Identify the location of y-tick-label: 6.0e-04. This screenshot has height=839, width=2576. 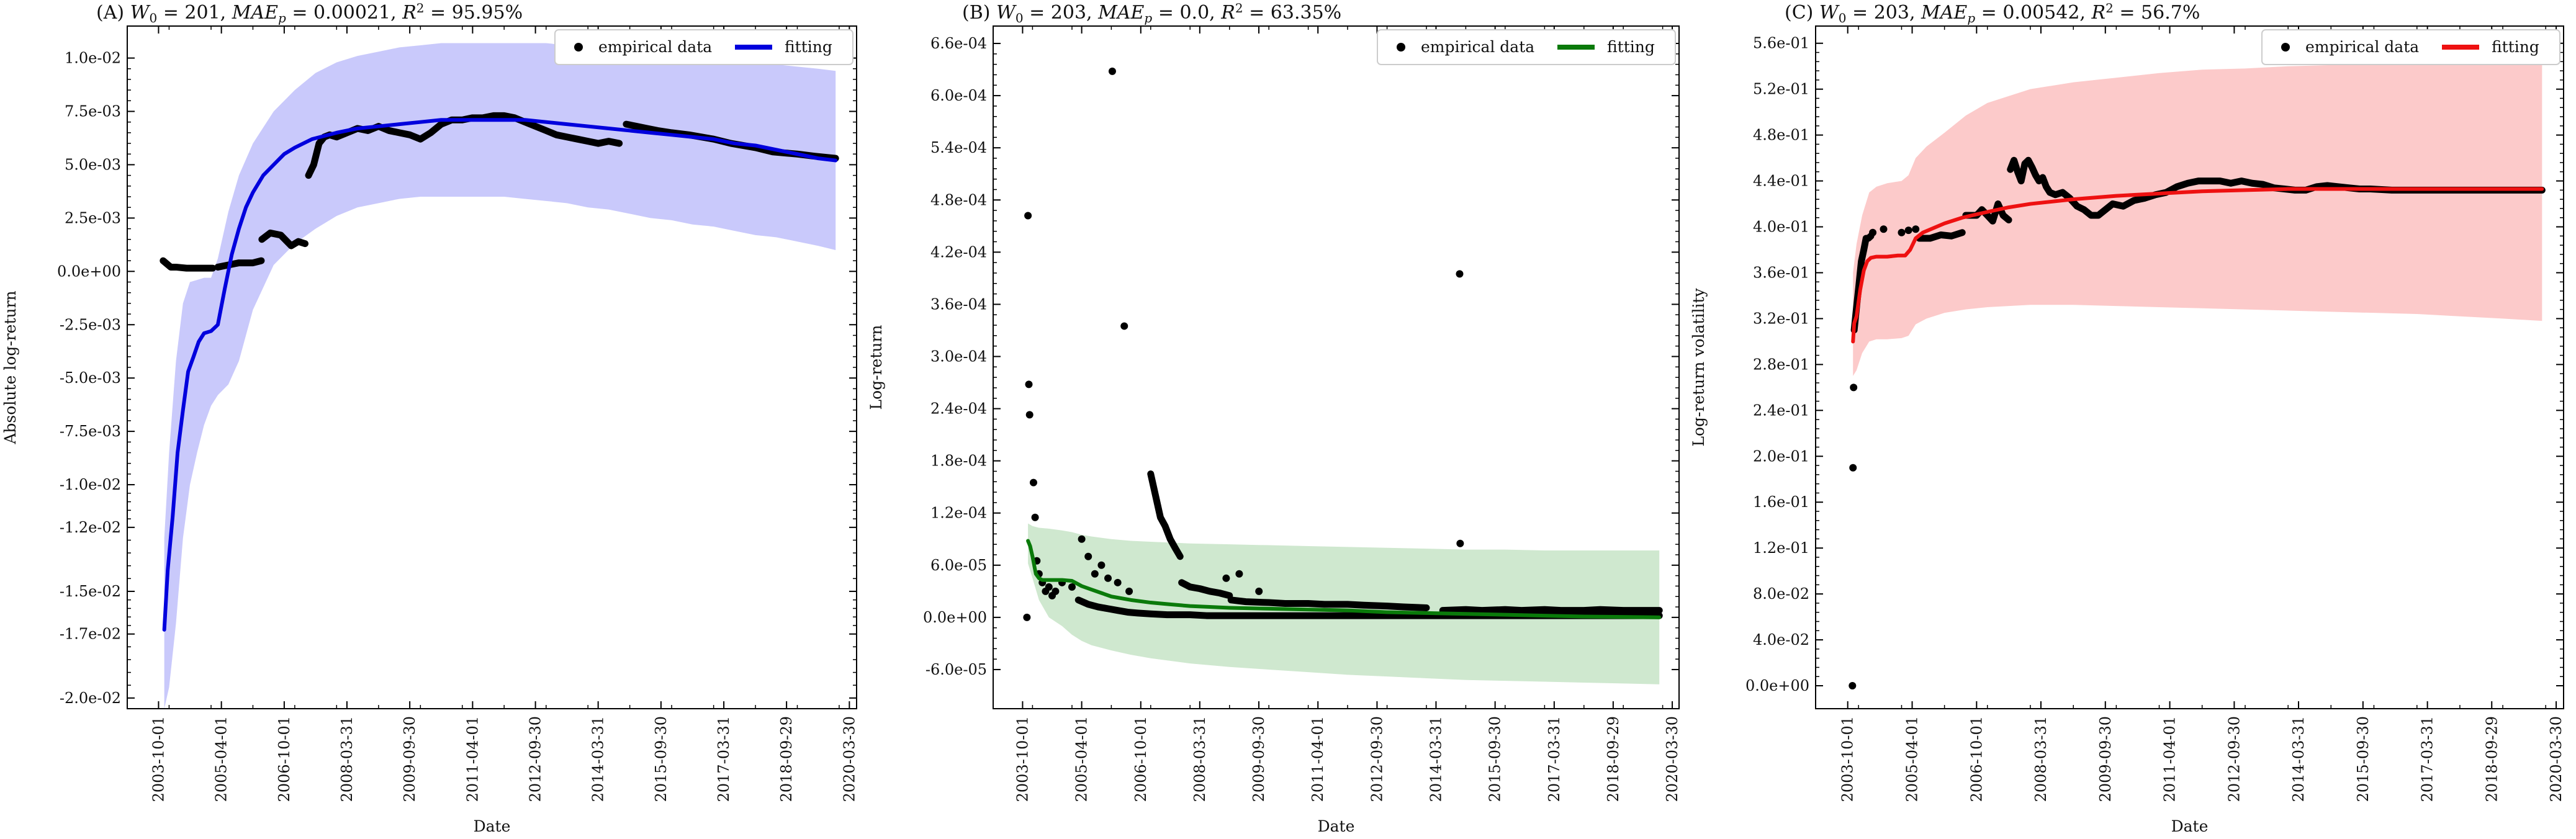
(958, 96).